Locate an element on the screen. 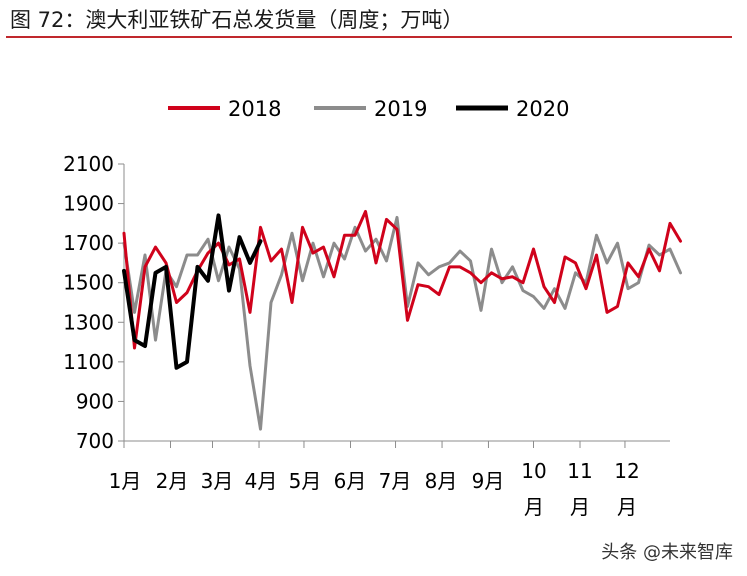 This screenshot has width=747, height=576. month-label: 7月 is located at coordinates (395, 481).